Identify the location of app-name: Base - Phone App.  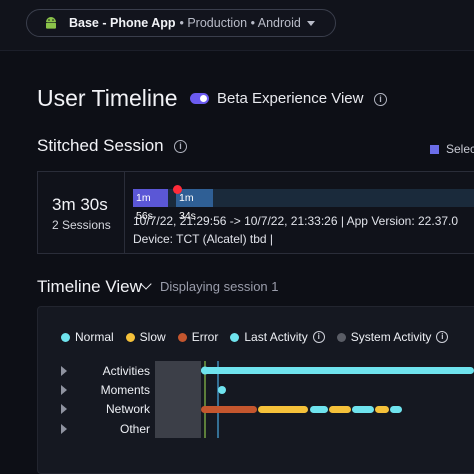
(122, 23).